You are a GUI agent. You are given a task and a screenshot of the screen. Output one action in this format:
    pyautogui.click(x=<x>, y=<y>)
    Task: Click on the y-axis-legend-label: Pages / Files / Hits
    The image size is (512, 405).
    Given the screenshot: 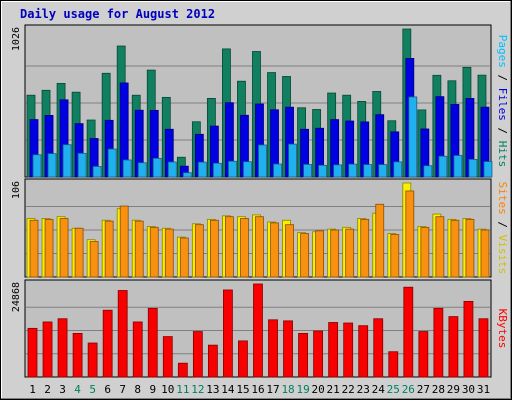 What is the action you would take?
    pyautogui.click(x=502, y=101)
    